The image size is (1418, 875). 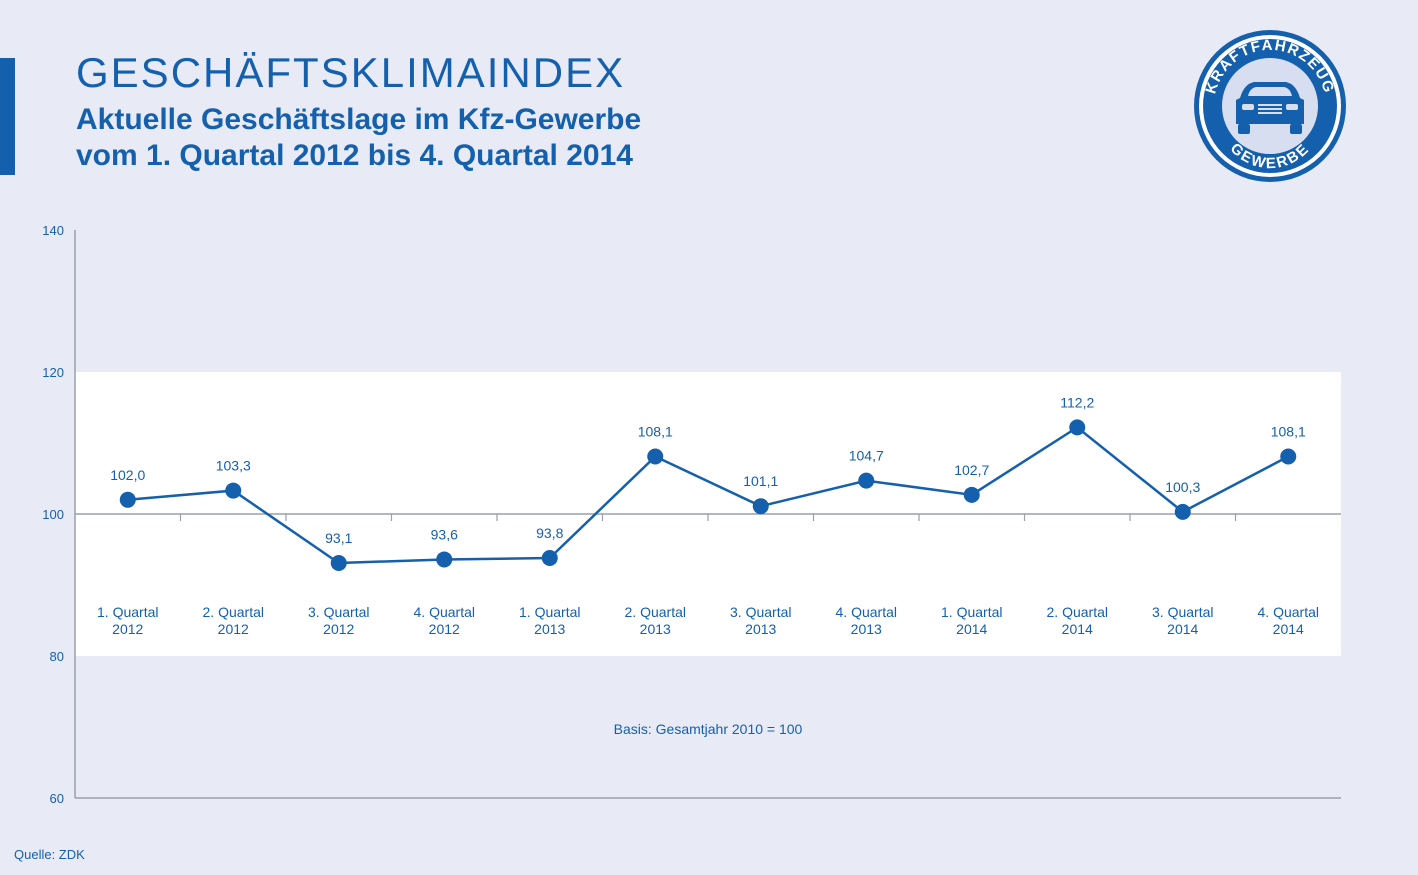 I want to click on data-label: 101,1, so click(x=760, y=481).